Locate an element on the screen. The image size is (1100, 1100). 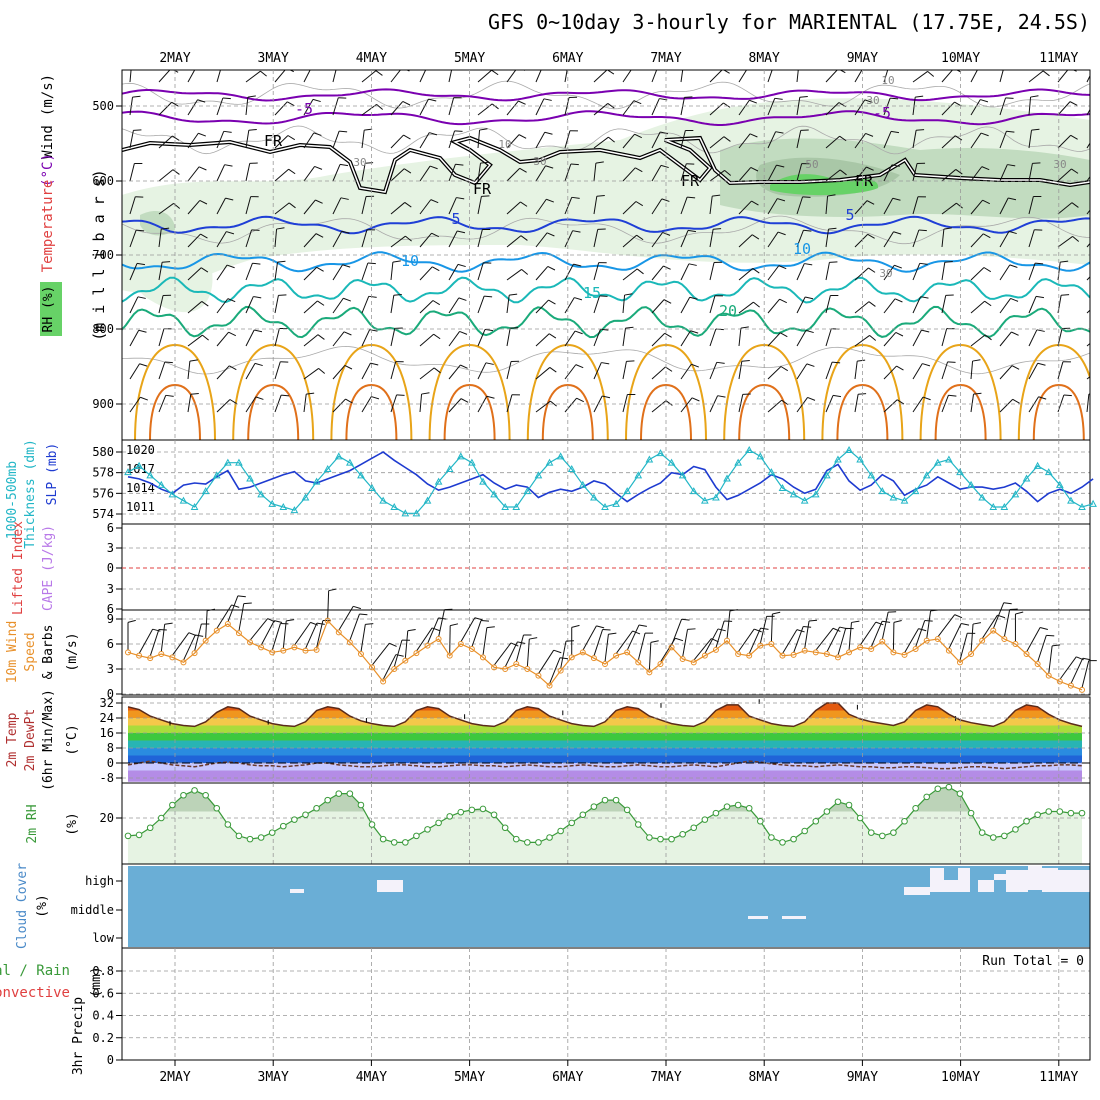
run-total-label: Run Total = 0 is located at coordinates (1033, 961).